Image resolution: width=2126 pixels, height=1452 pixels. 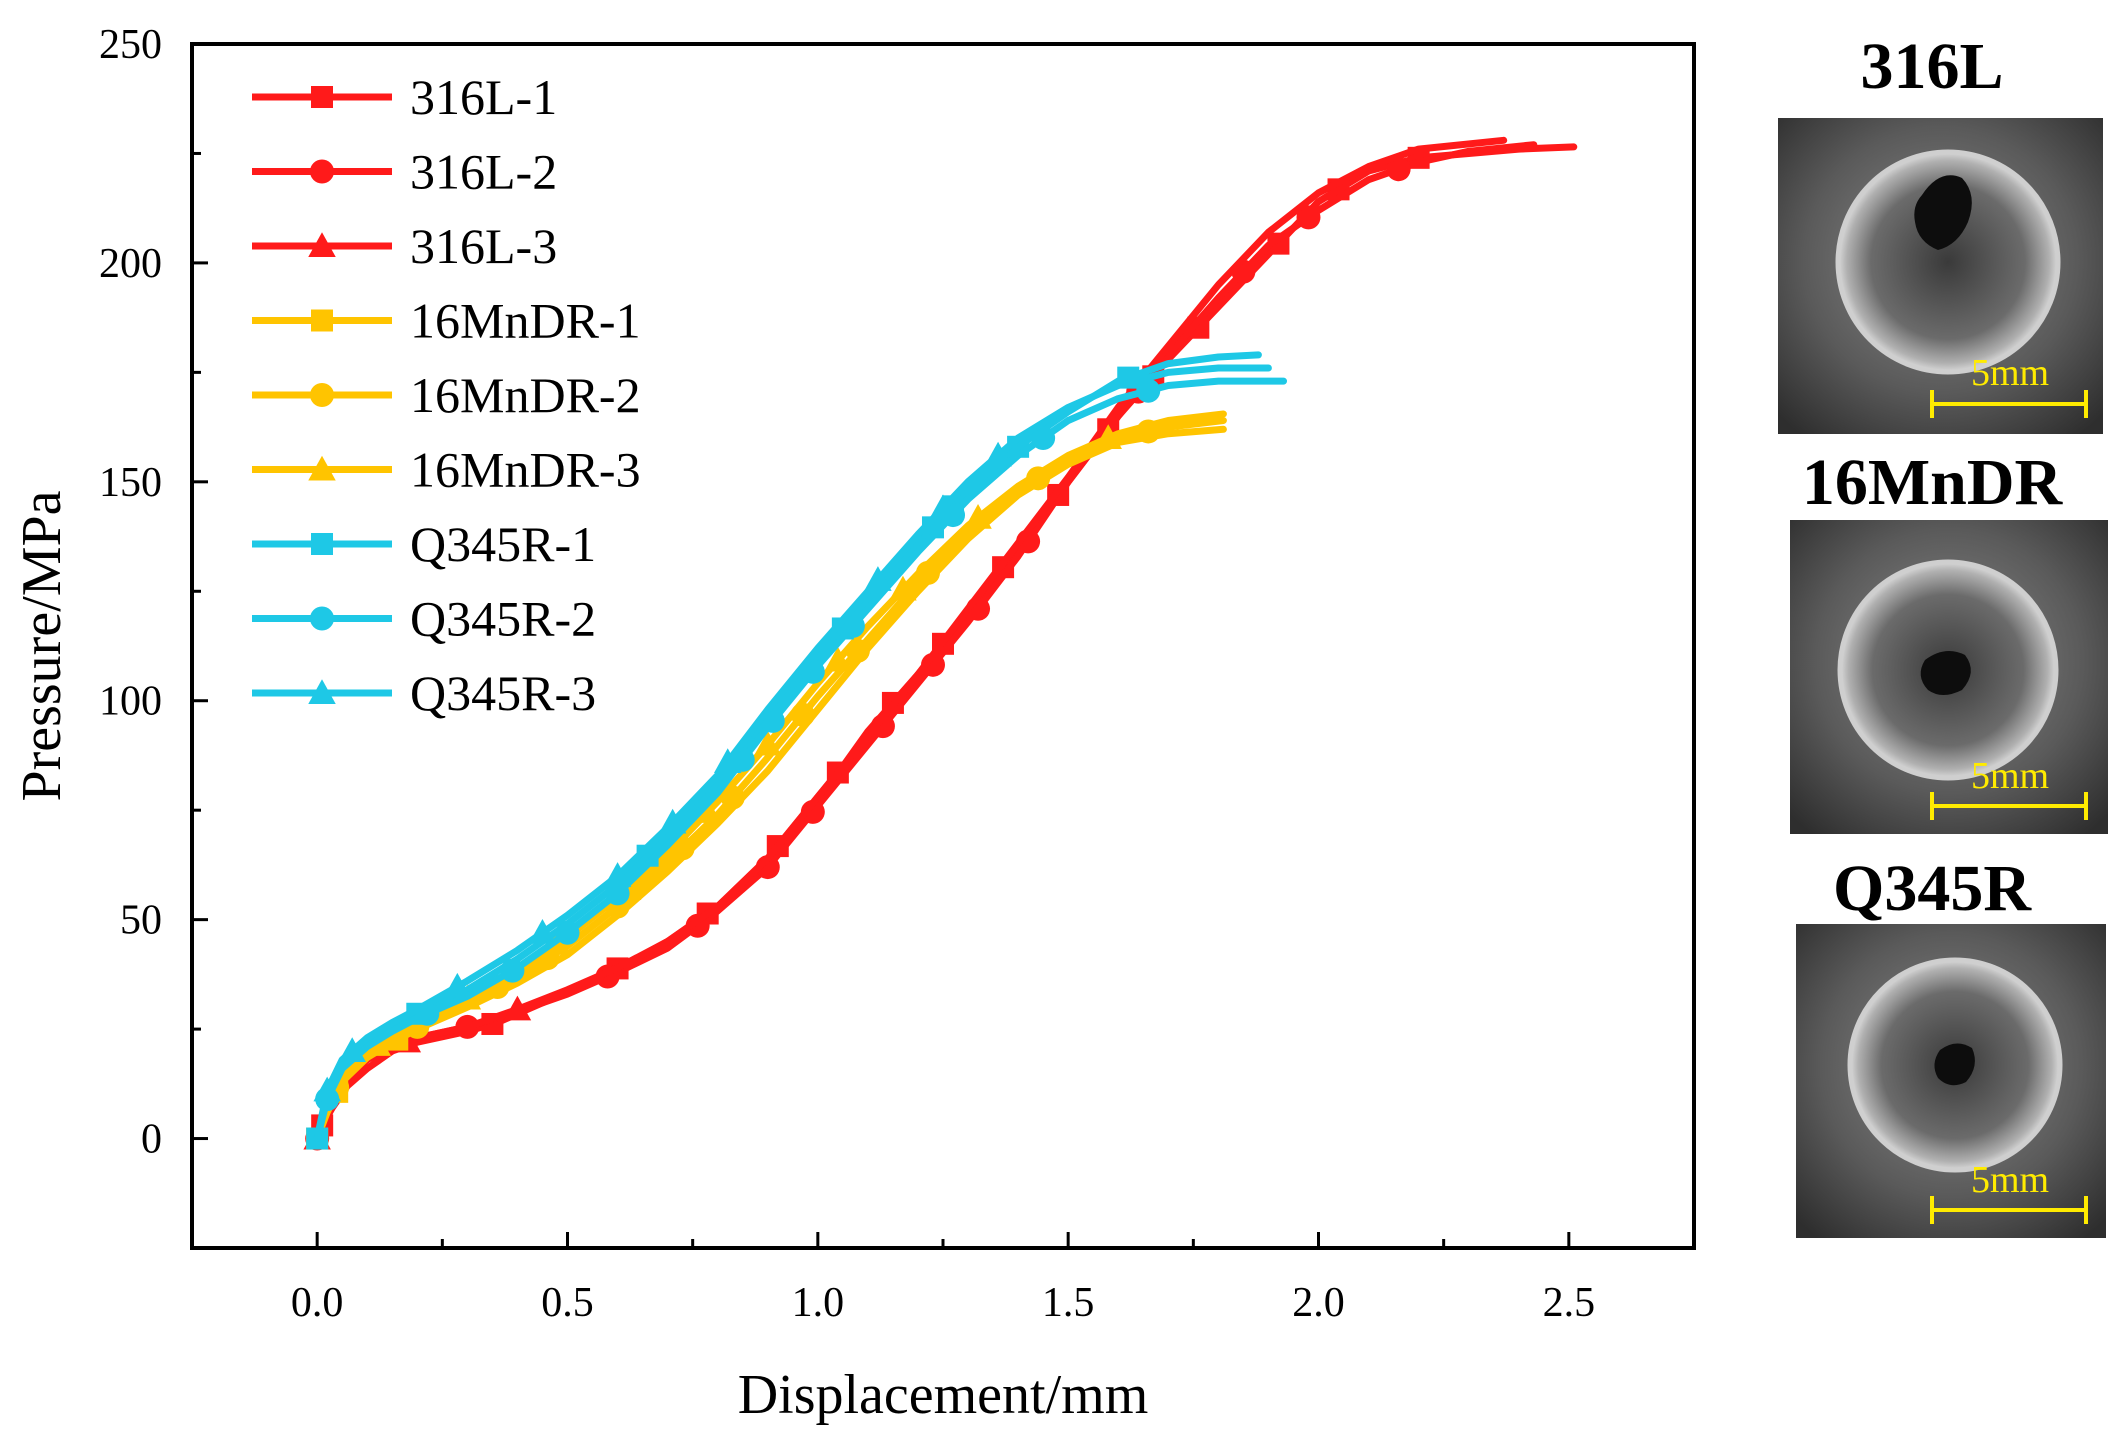 What do you see at coordinates (404, 246) in the screenshot?
I see `legend-item-316l-3: 316L-3` at bounding box center [404, 246].